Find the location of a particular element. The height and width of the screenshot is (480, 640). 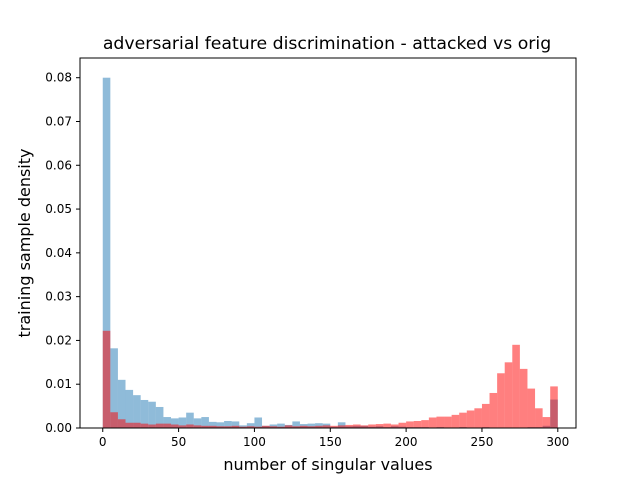

x-tick-label: 300 is located at coordinates (557, 442).